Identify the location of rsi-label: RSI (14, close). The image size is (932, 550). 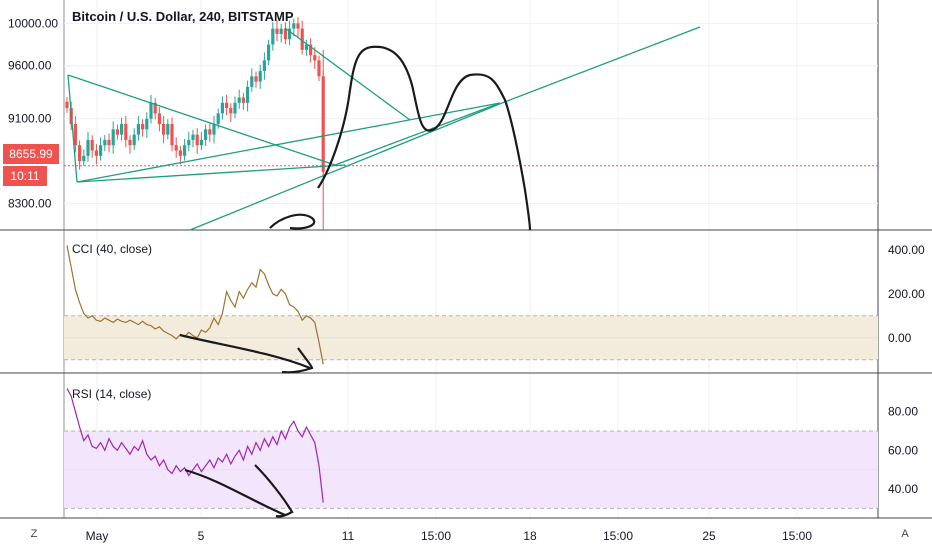
(112, 394).